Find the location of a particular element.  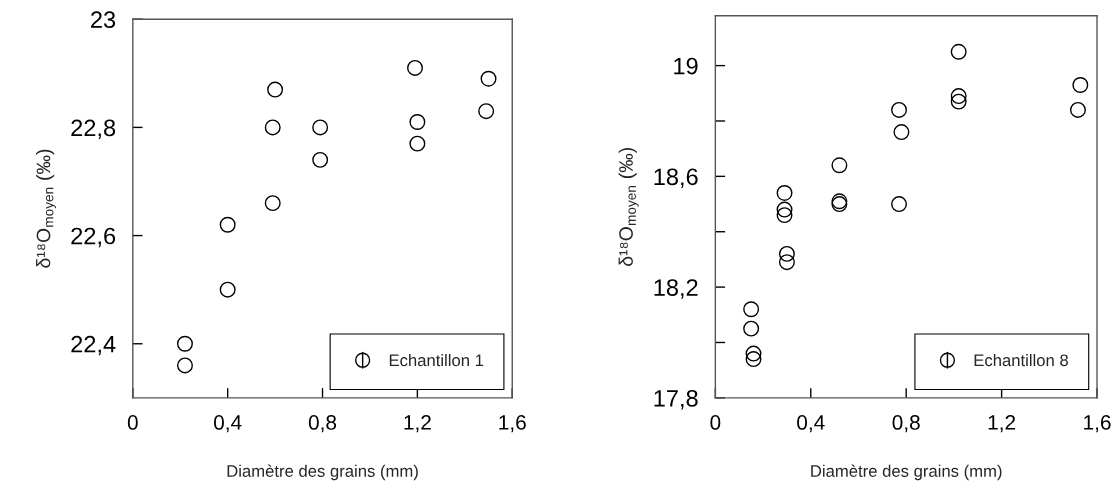

y-tick-label: 18,6 is located at coordinates (676, 178).